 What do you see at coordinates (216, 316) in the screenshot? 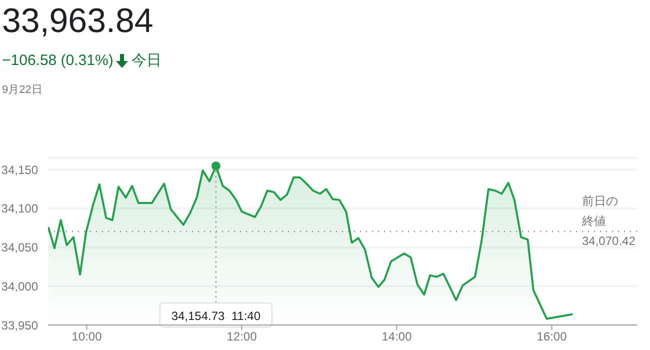
I see `annotation: 34,154.73 11:40` at bounding box center [216, 316].